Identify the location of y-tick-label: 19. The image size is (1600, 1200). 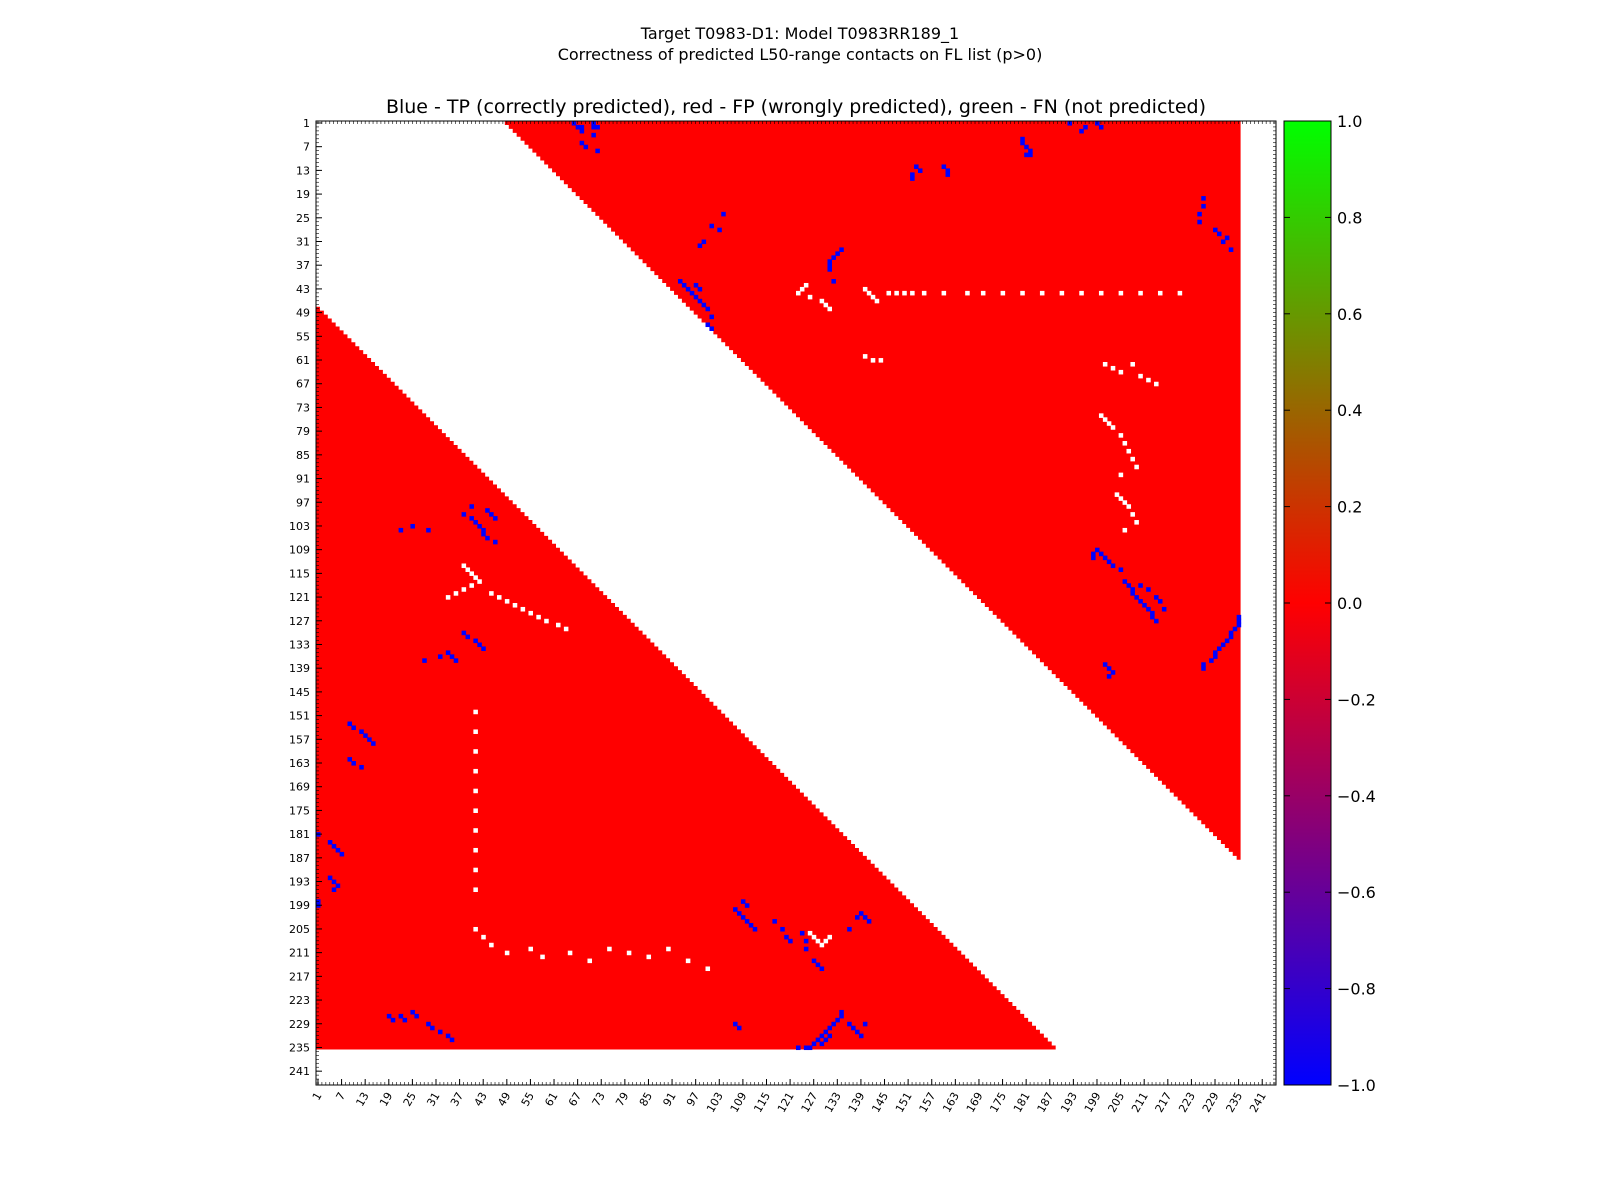
(303, 194).